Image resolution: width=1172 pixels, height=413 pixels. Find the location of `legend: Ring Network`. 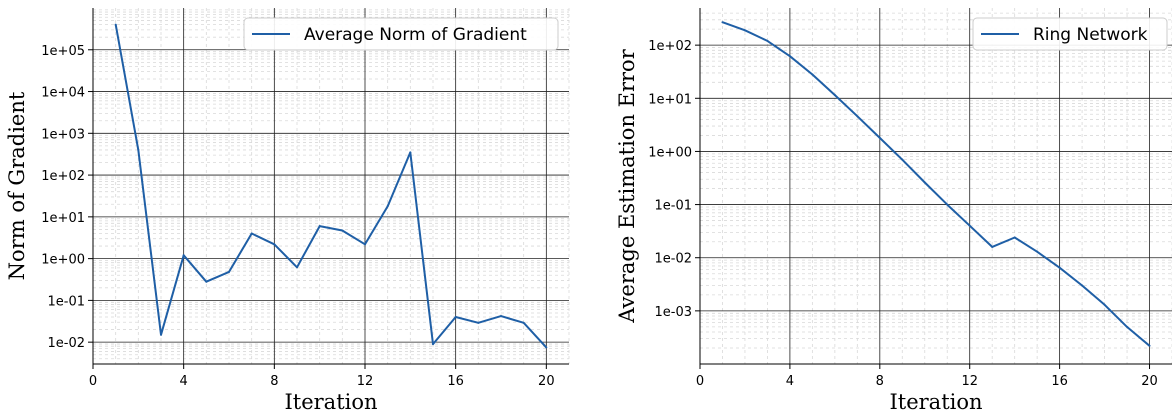

legend: Ring Network is located at coordinates (1070, 34).